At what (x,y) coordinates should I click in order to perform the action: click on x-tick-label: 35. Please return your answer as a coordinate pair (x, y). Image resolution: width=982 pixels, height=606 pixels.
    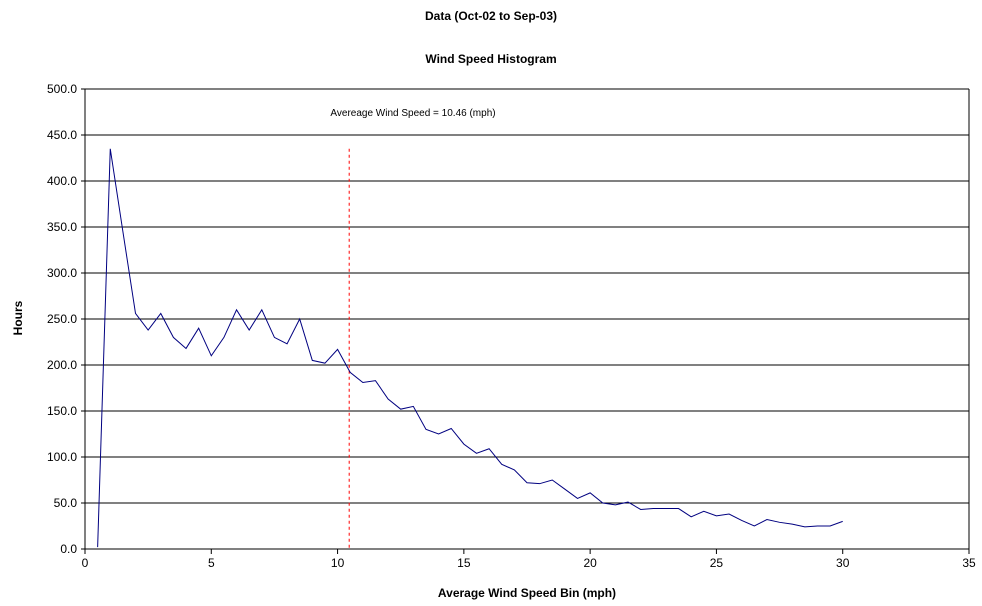
    Looking at the image, I should click on (969, 563).